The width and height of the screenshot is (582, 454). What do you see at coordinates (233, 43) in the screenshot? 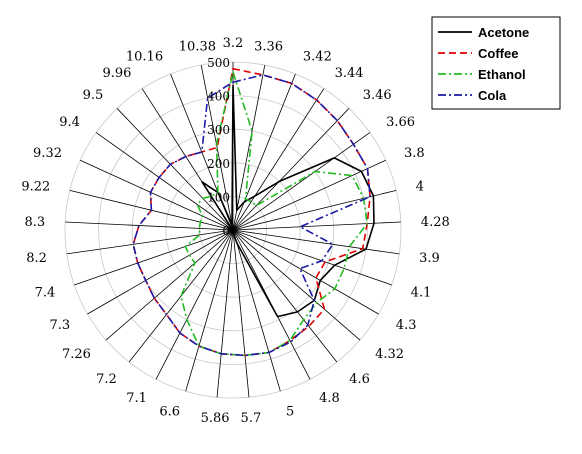
I see `category-label: 3.2` at bounding box center [233, 43].